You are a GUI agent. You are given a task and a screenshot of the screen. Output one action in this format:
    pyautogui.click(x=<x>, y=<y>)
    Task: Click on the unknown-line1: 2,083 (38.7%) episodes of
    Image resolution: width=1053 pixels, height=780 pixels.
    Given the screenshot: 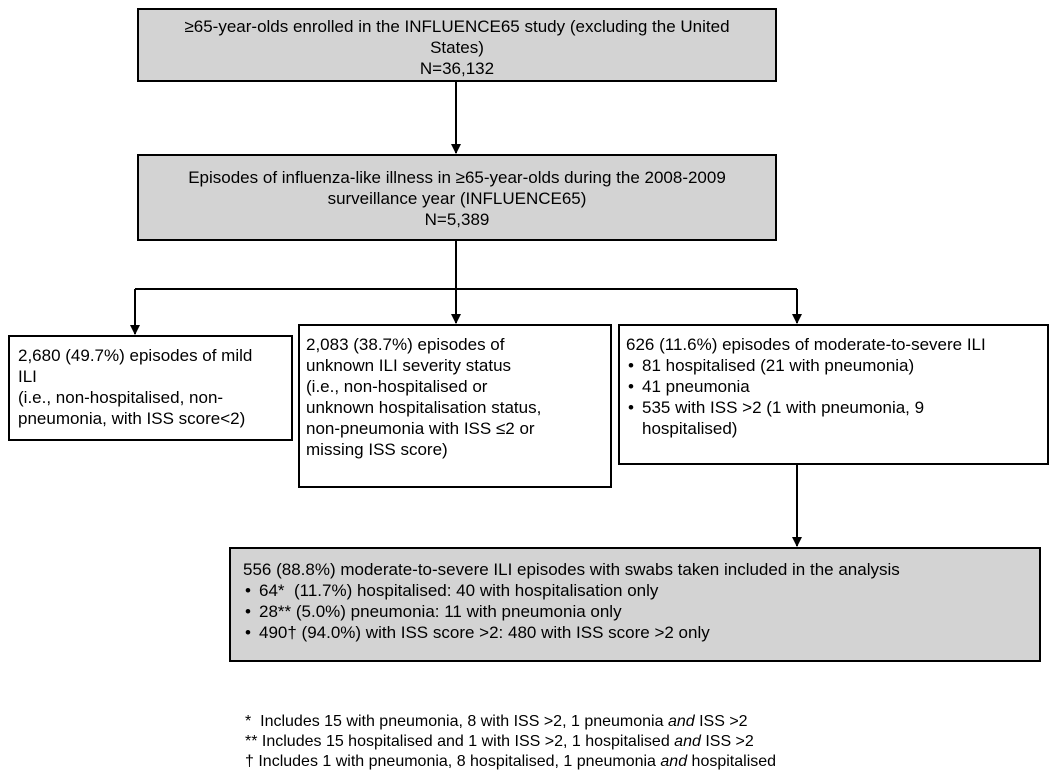 What is the action you would take?
    pyautogui.click(x=405, y=344)
    